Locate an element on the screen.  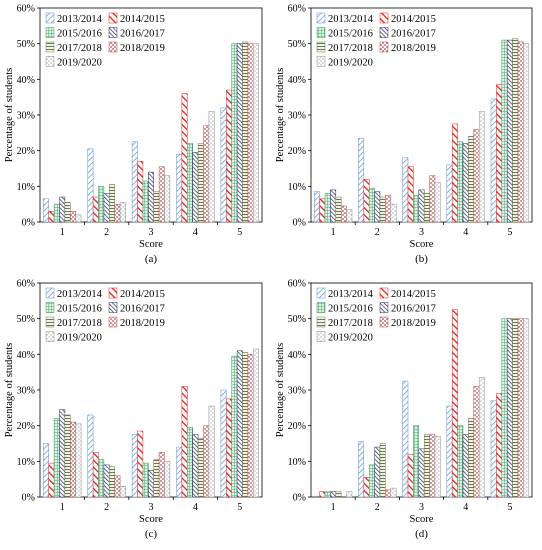
legend-swatch-2013-2014 is located at coordinates (50, 18).